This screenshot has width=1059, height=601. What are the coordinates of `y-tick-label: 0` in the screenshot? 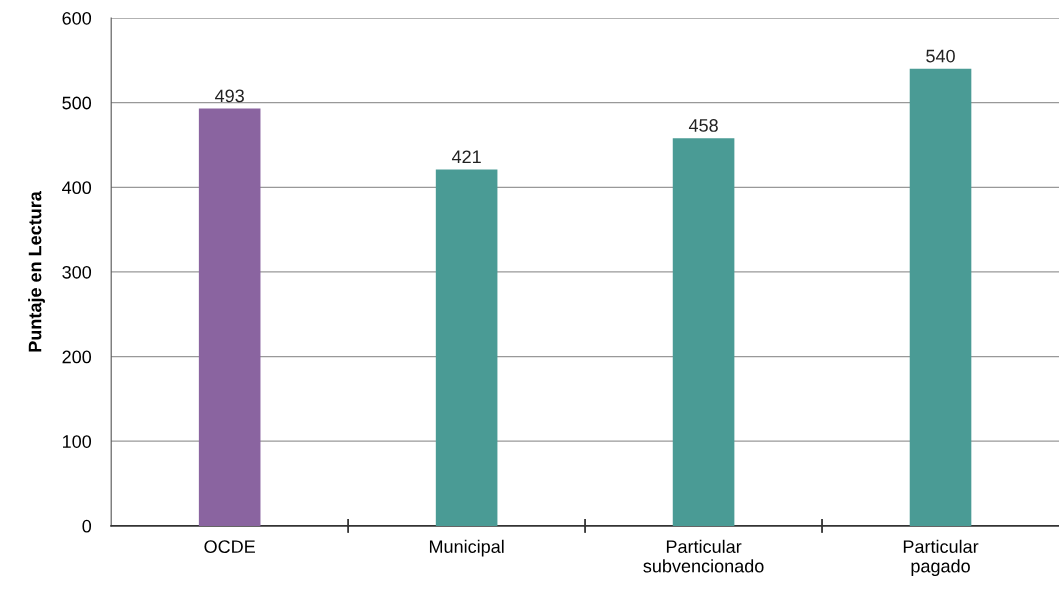 It's located at (87, 526).